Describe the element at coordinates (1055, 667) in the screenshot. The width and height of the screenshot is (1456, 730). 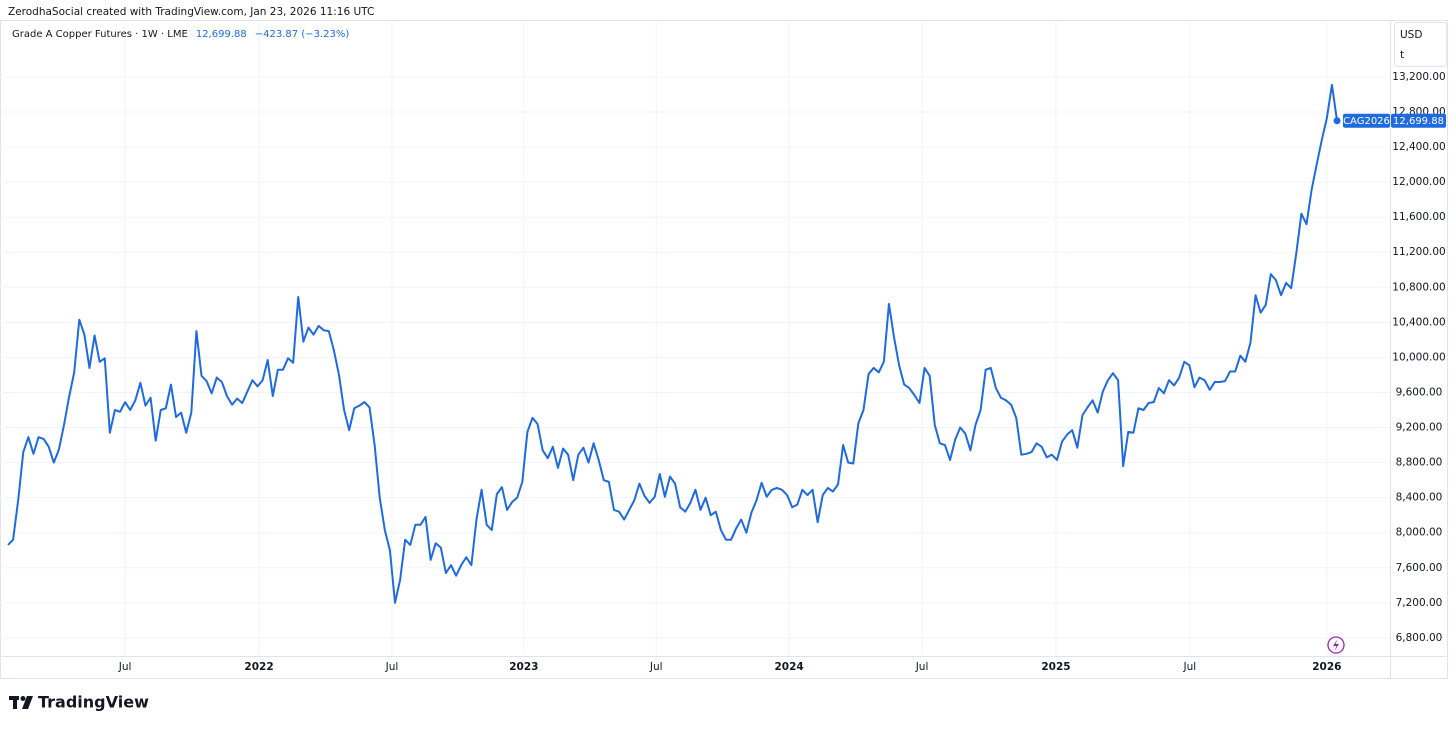
I see `x-tick-label: 2025` at that location.